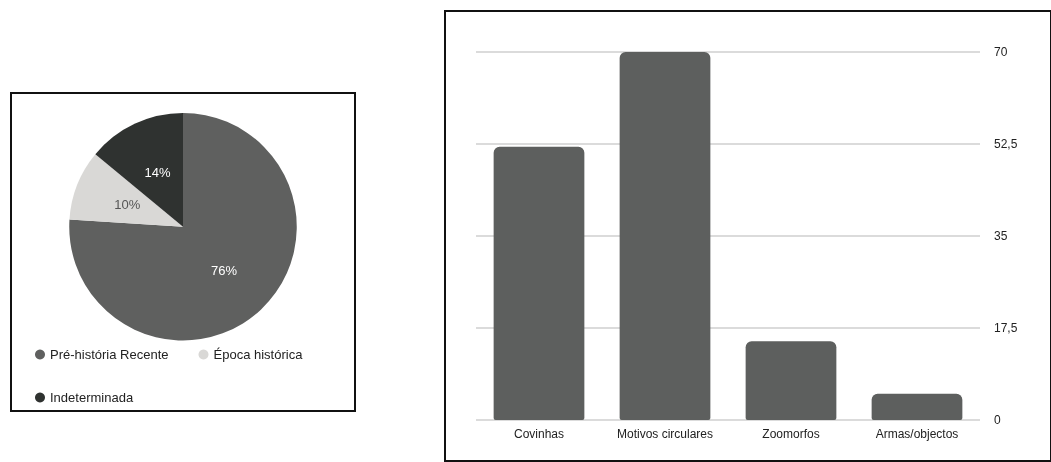  Describe the element at coordinates (997, 420) in the screenshot. I see `y-tick-label: 0` at that location.